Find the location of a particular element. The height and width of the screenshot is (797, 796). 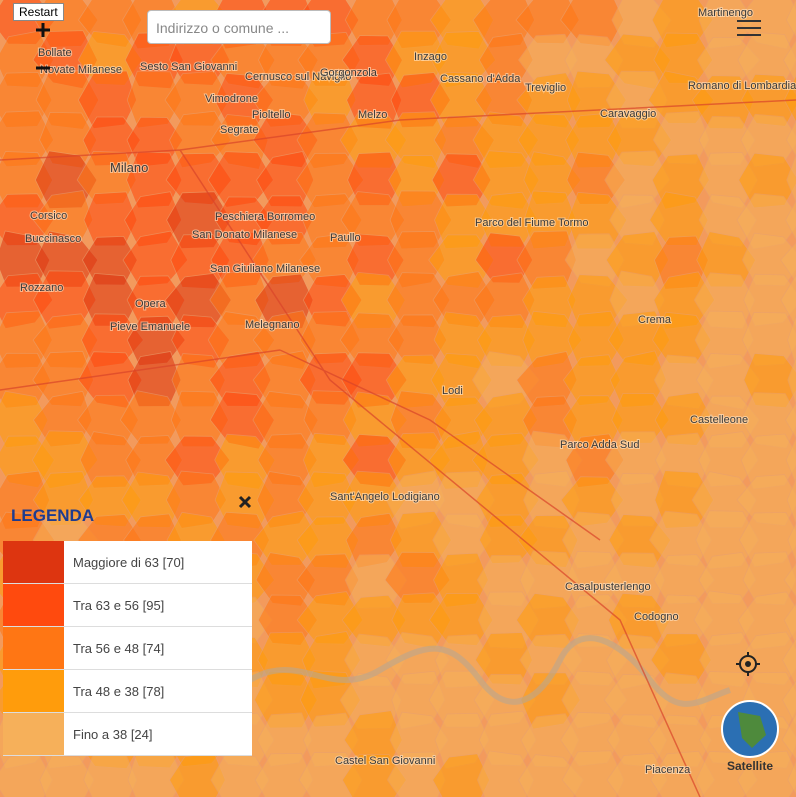

place-label: Inzago is located at coordinates (430, 57).